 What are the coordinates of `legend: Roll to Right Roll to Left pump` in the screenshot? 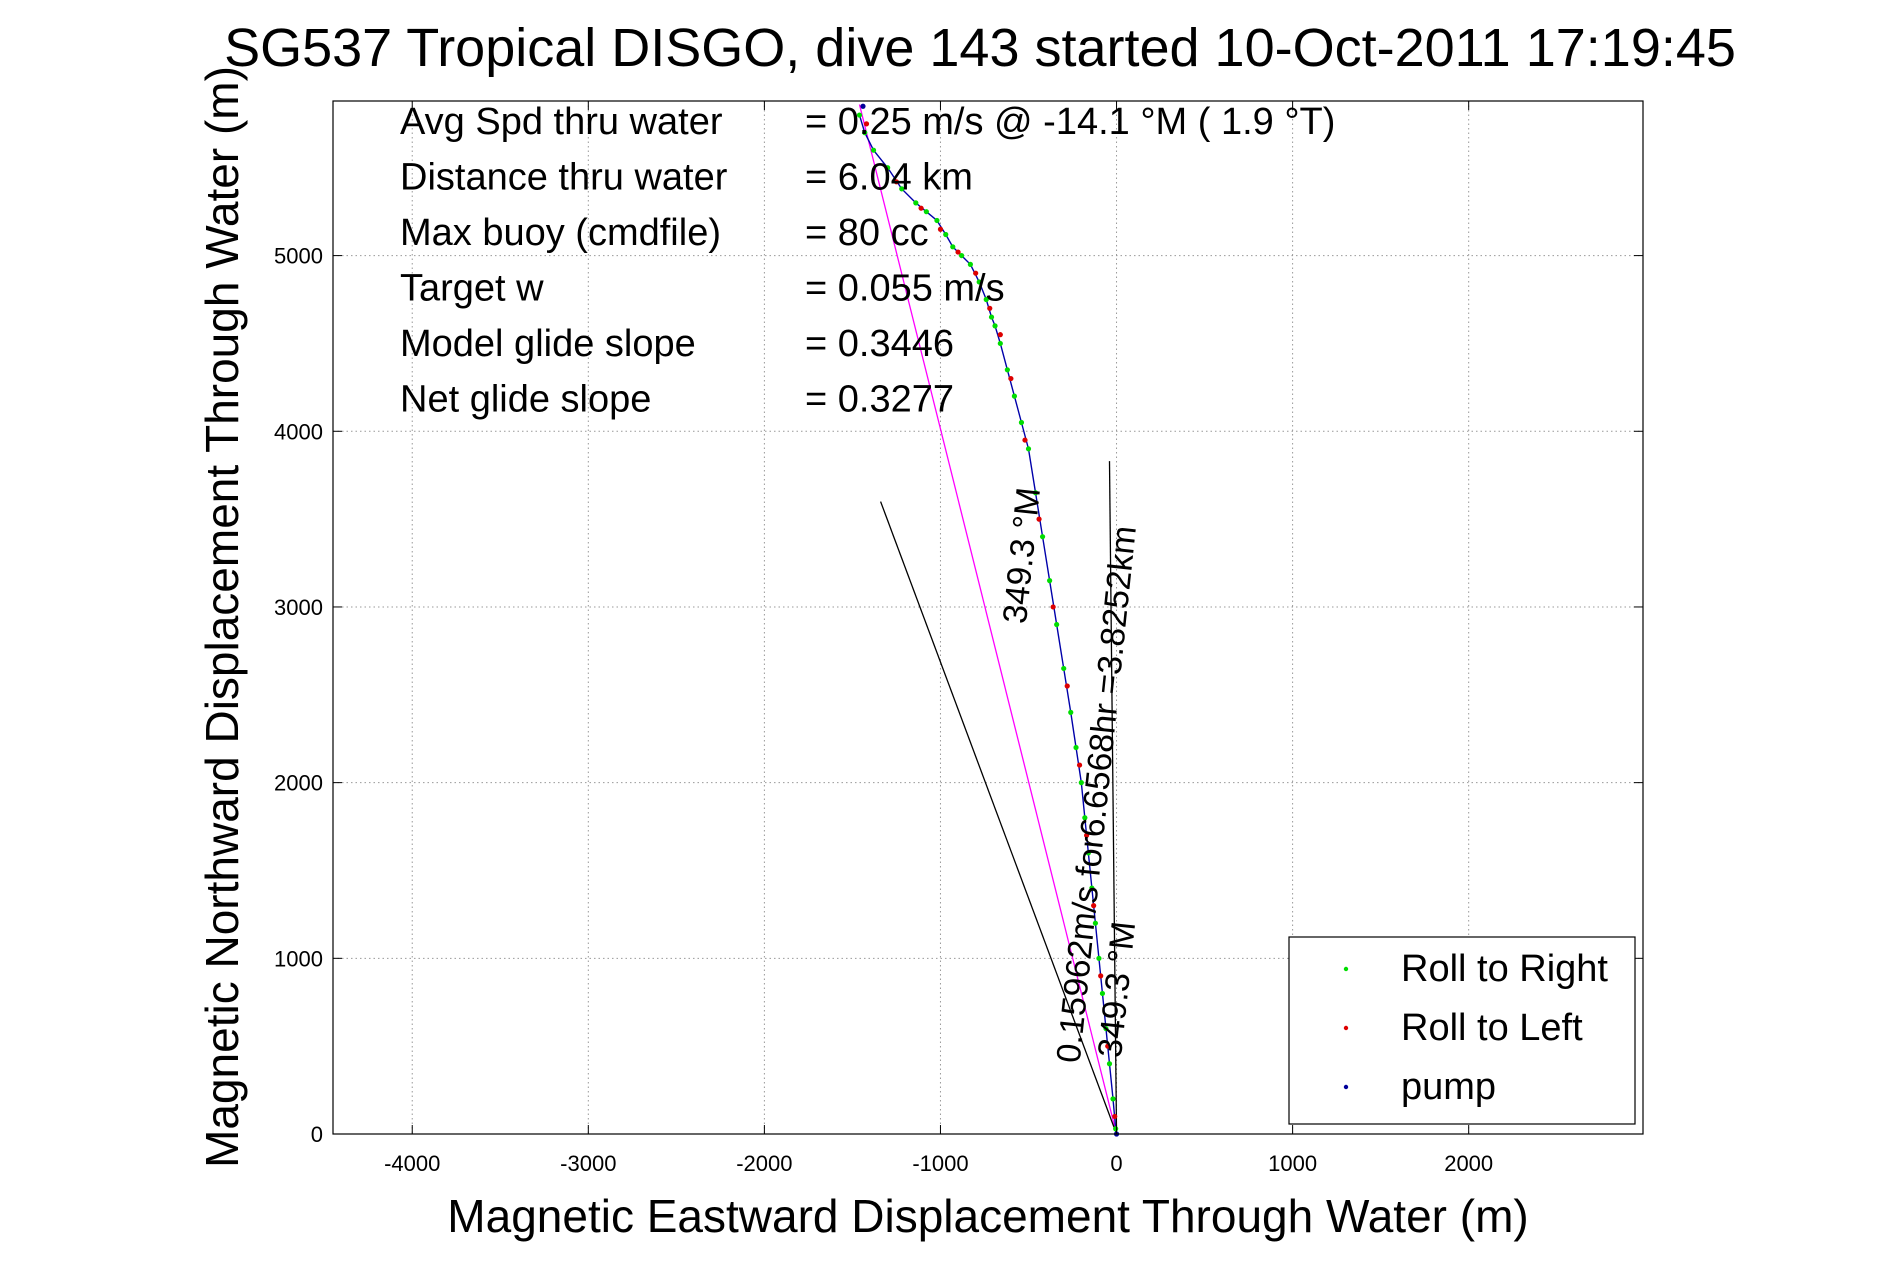 It's located at (1462, 1030).